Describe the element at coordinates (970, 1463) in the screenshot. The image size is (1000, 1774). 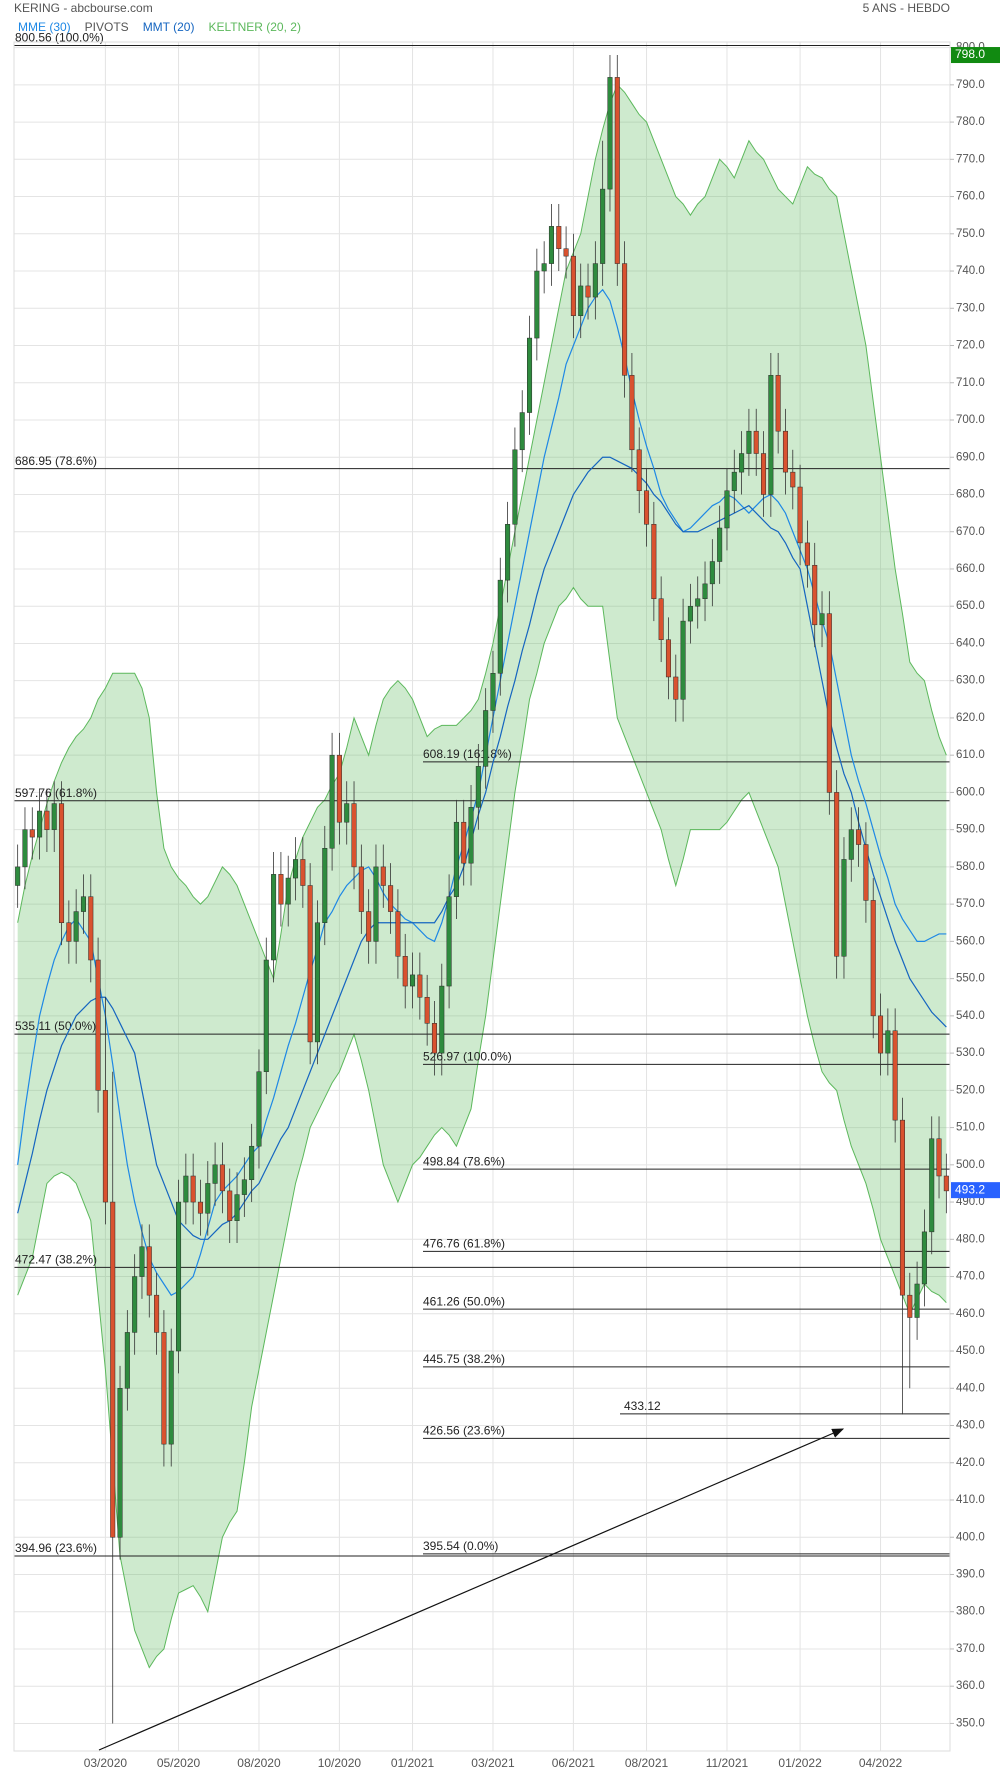
I see `y-tick-label: 420.0` at that location.